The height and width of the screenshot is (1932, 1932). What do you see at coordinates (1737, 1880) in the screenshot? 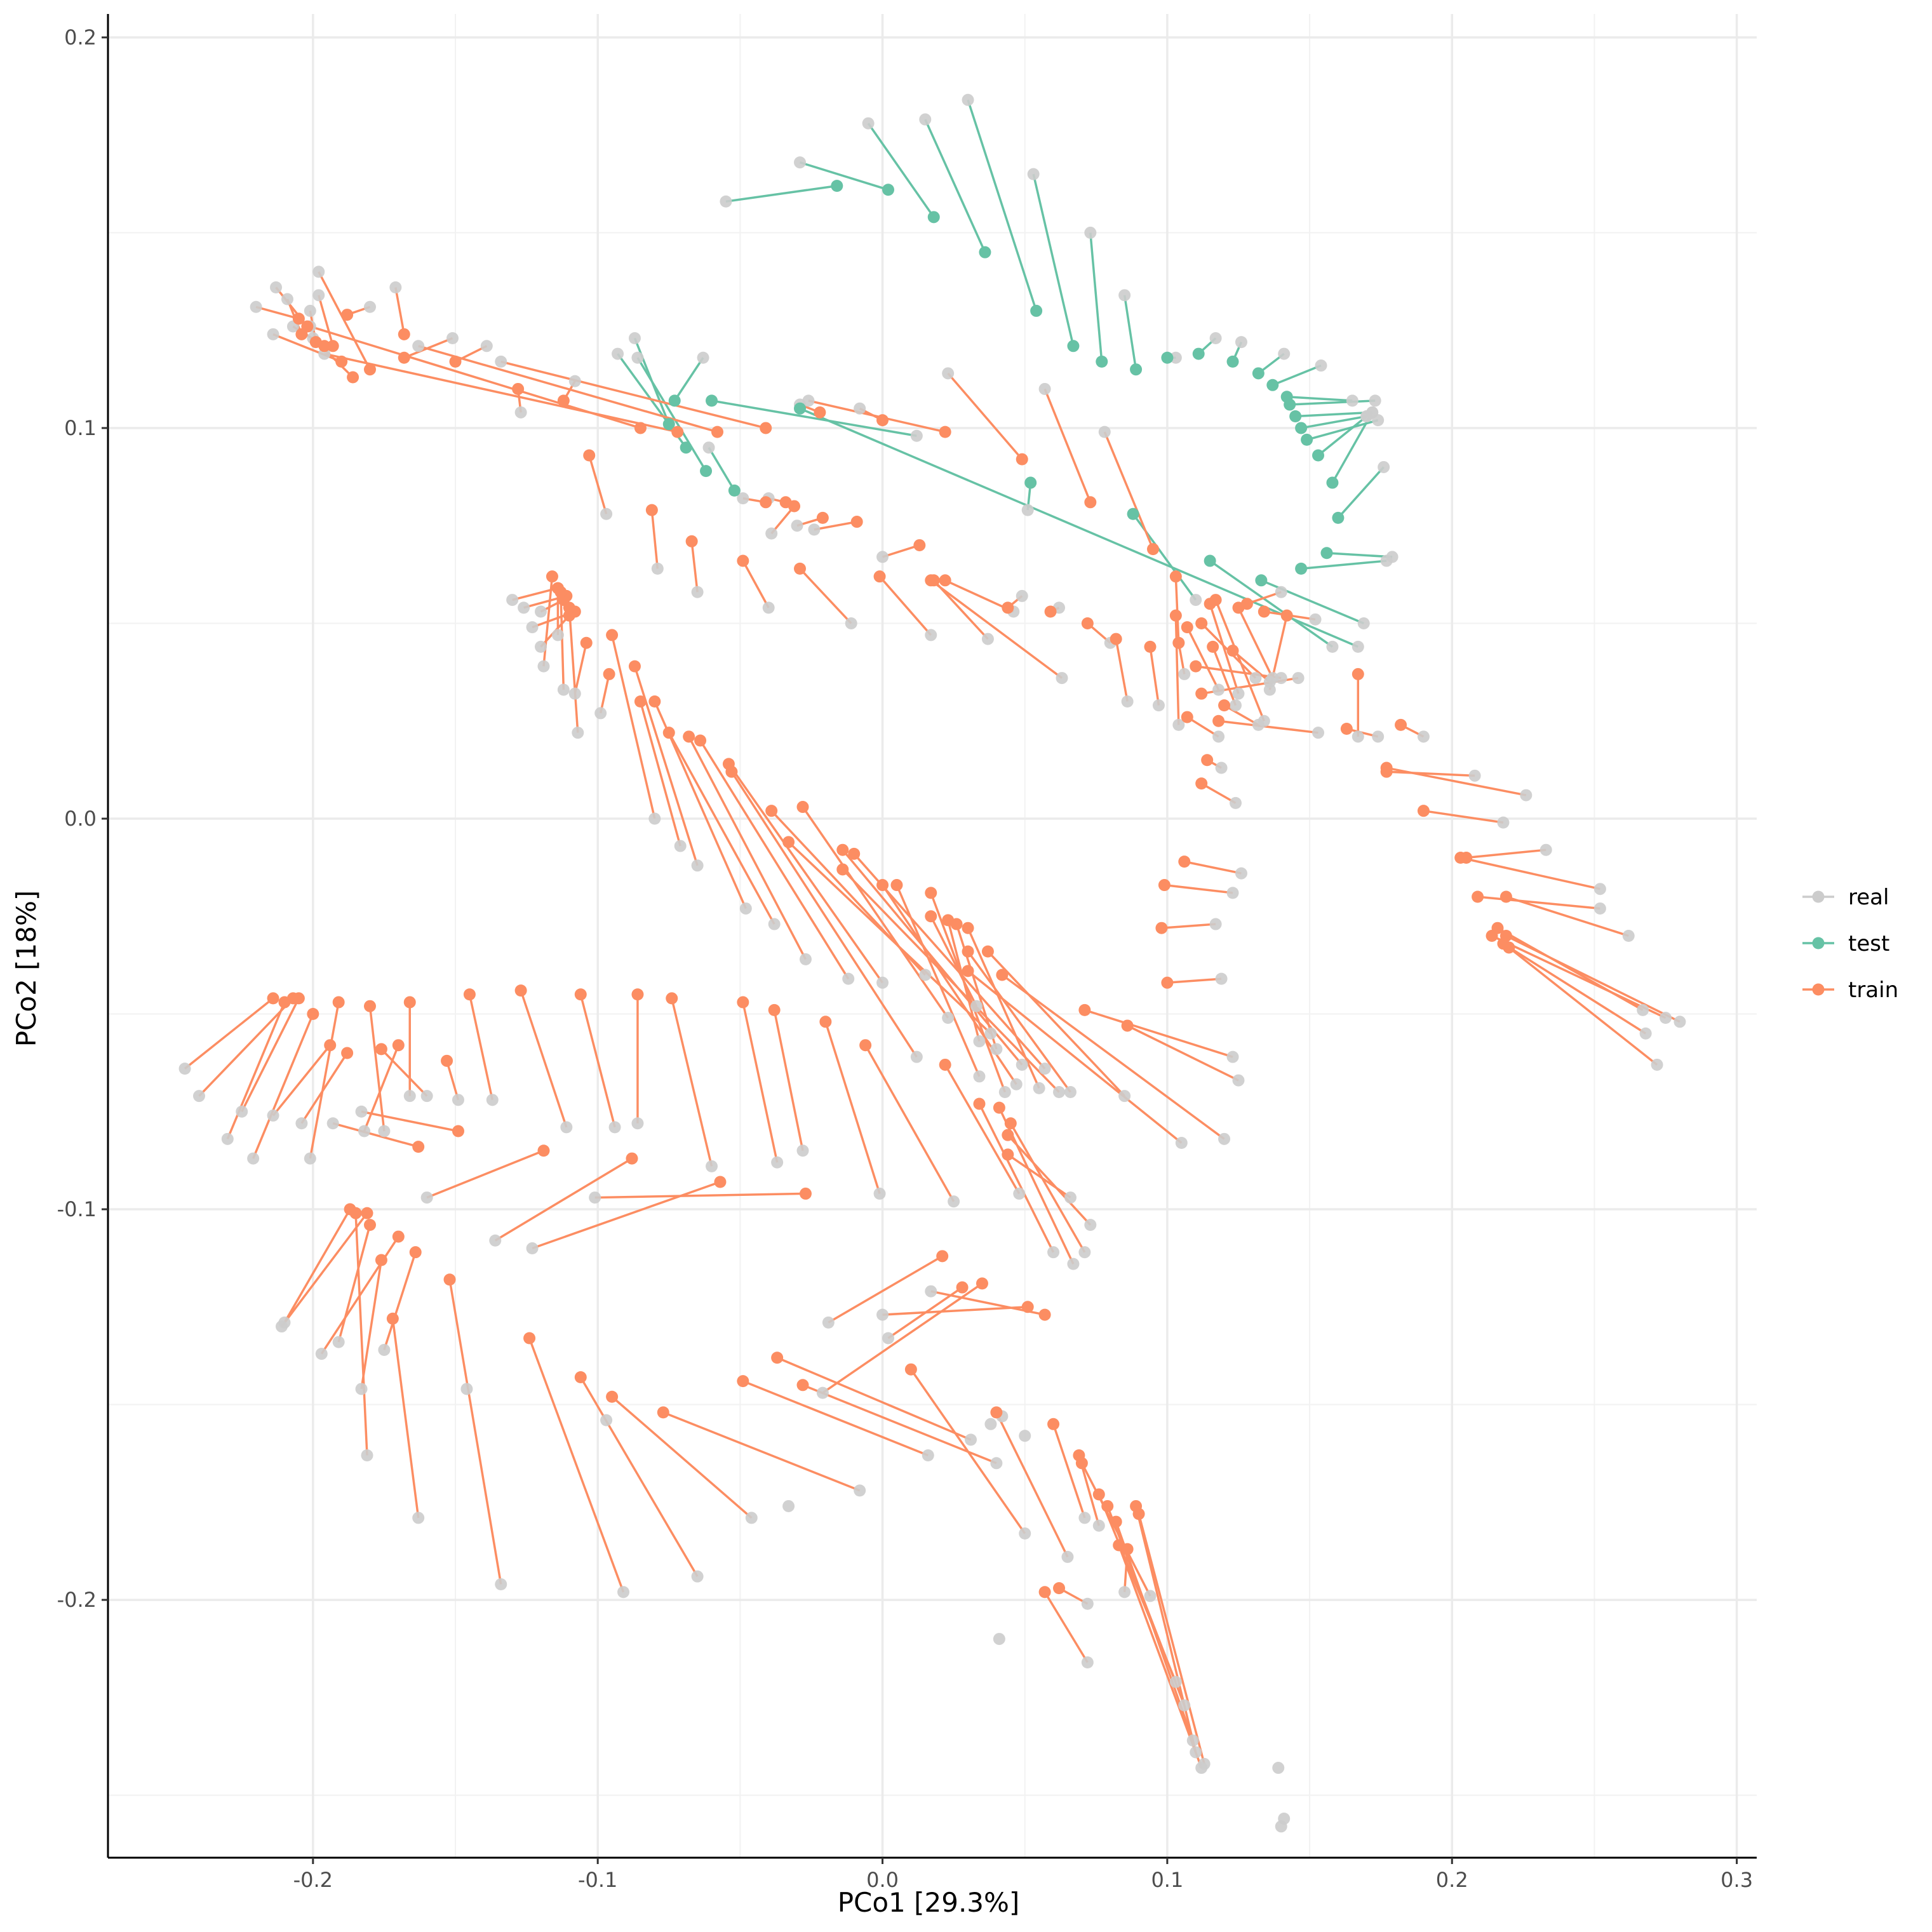
I see `x-tick-label: 0.3` at bounding box center [1737, 1880].